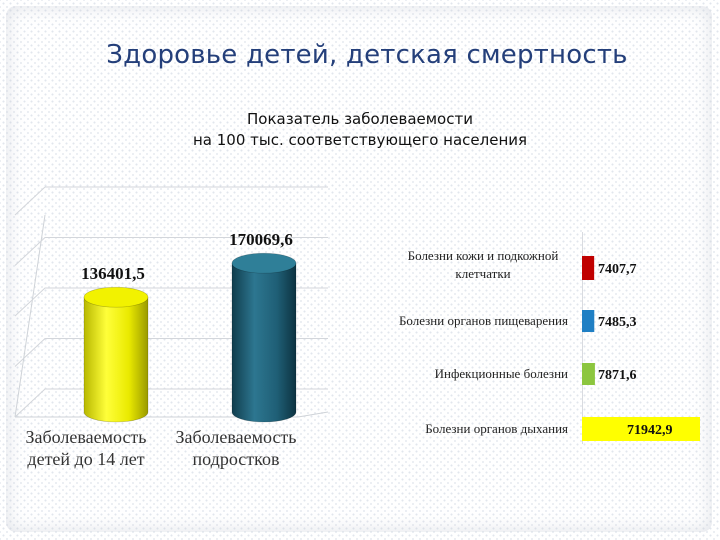 This screenshot has height=540, width=720. What do you see at coordinates (360, 140) in the screenshot?
I see `chart-subtitle-line-2: на 100 тыс. соответствующего населения` at bounding box center [360, 140].